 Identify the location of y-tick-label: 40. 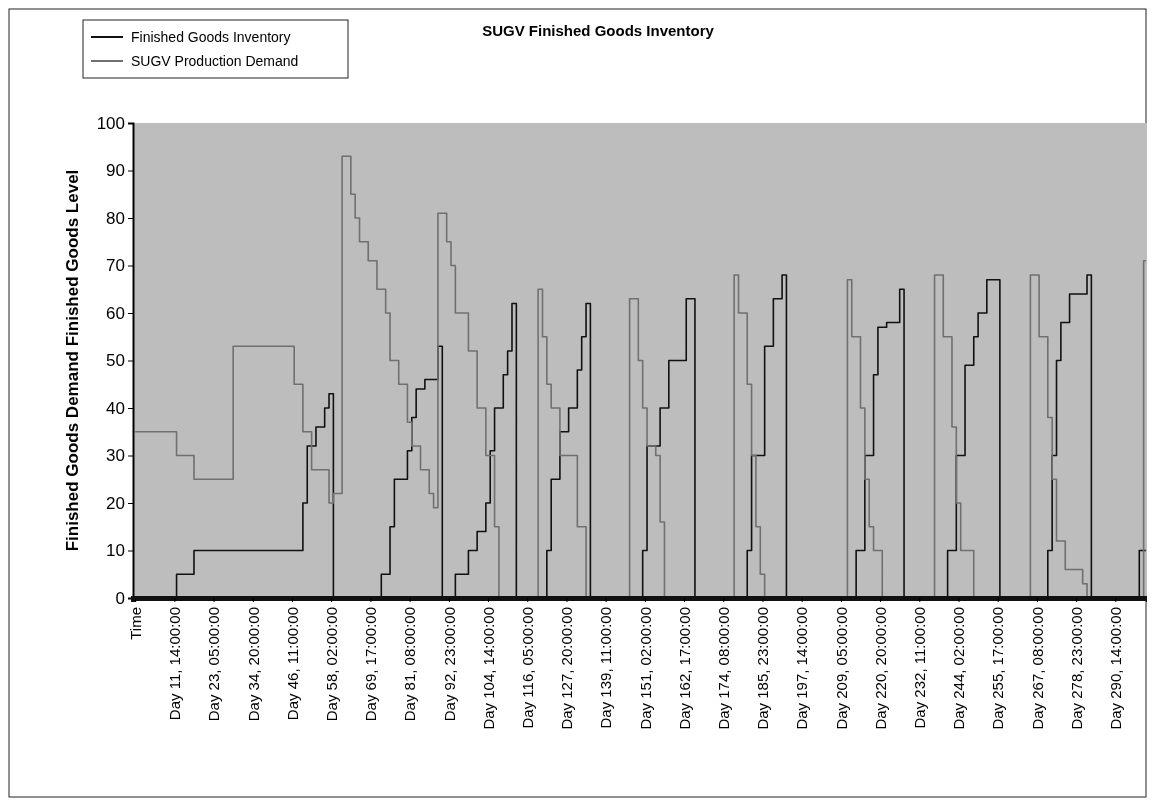
(115, 408).